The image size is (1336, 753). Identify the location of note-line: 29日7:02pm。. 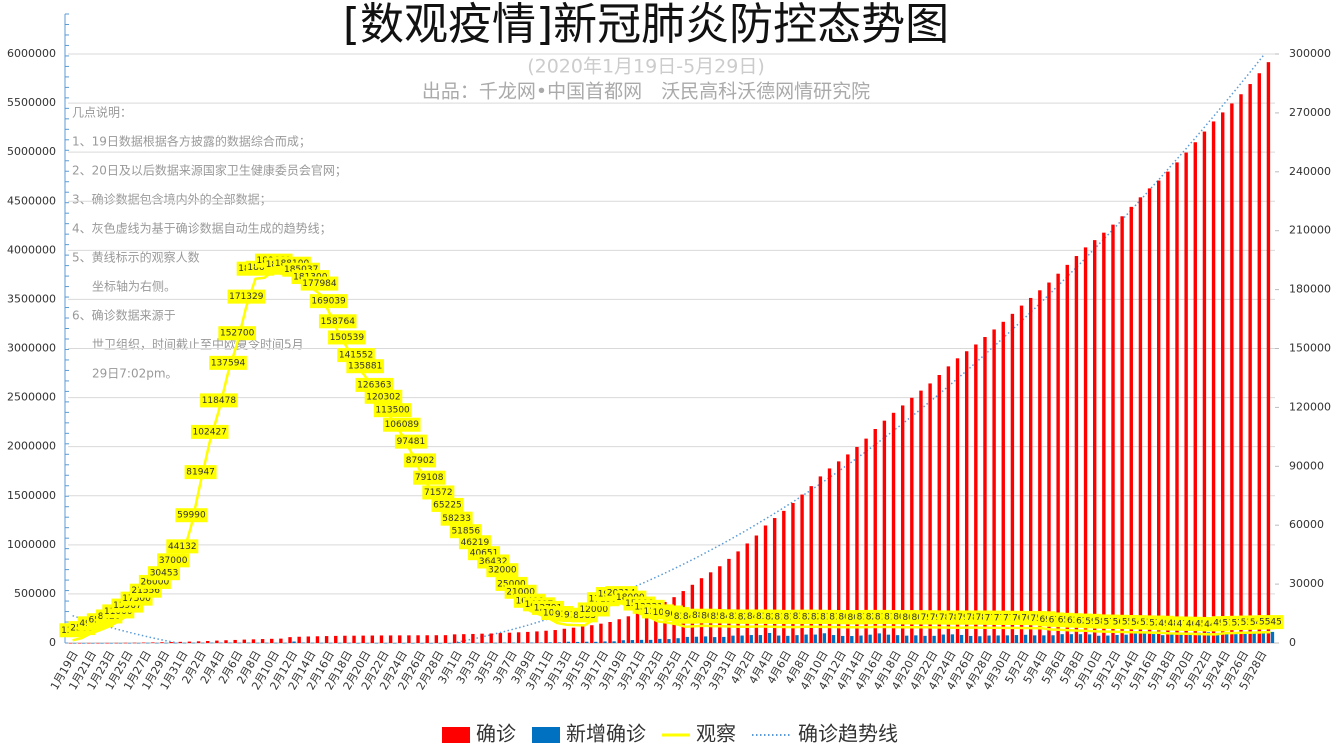
(135, 374).